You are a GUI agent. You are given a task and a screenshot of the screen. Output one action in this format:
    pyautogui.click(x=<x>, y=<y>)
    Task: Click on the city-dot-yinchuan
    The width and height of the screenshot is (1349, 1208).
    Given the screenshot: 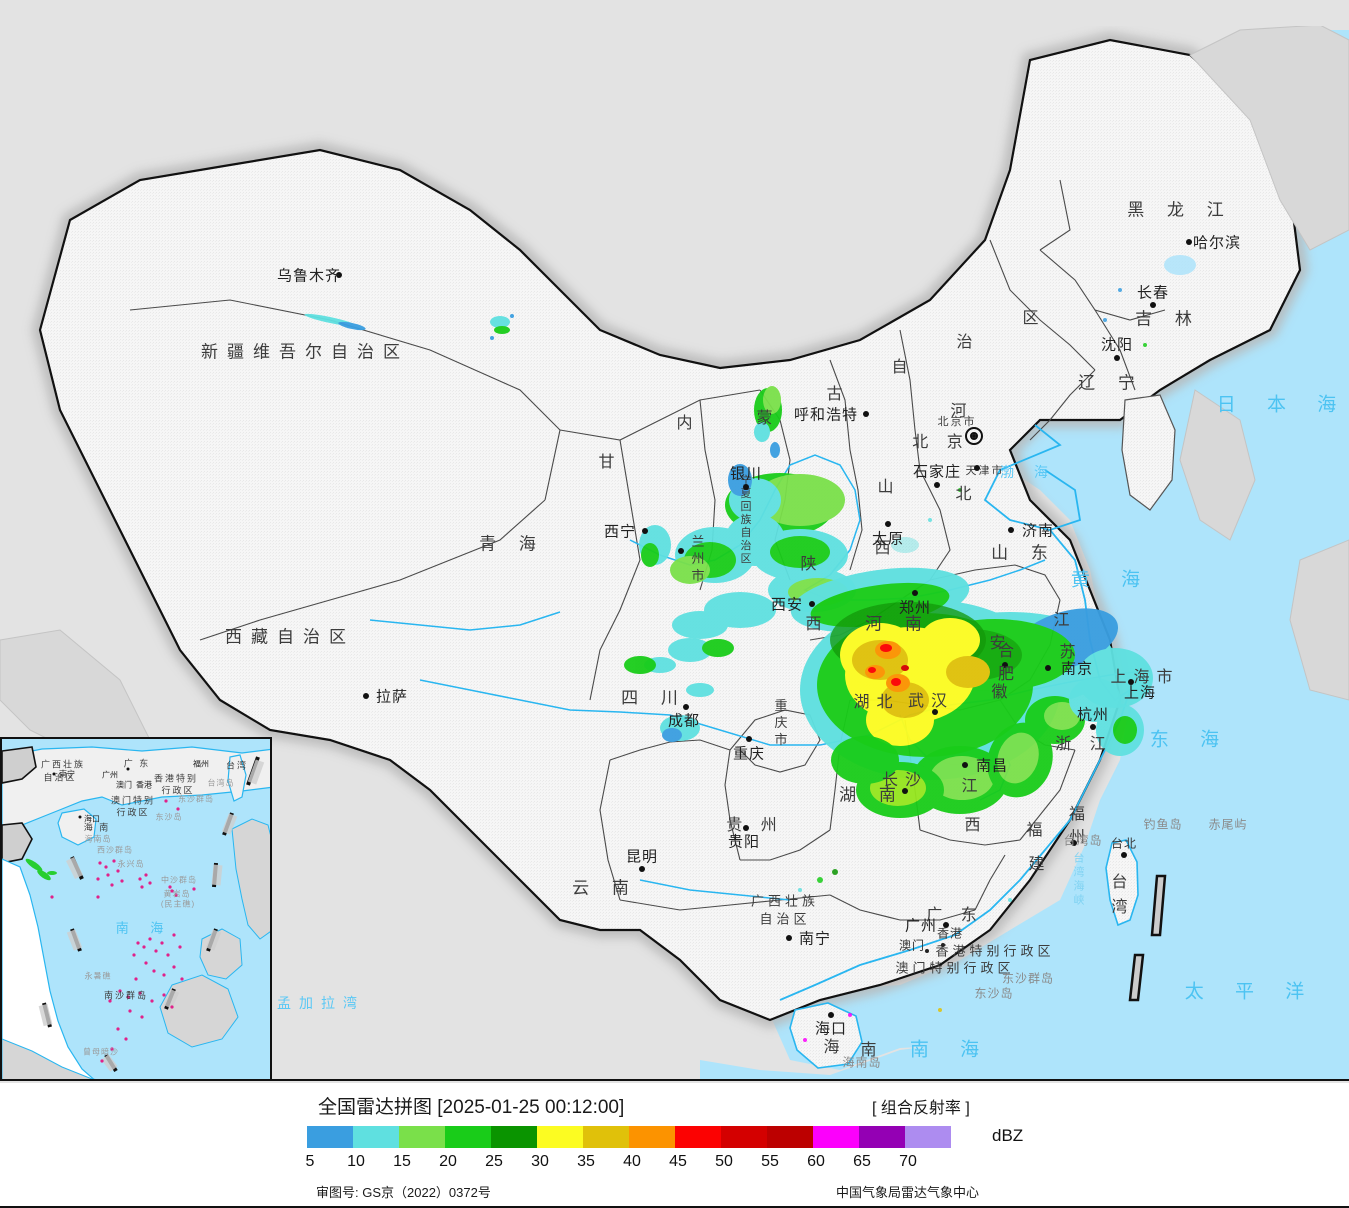 What is the action you would take?
    pyautogui.click(x=746, y=487)
    